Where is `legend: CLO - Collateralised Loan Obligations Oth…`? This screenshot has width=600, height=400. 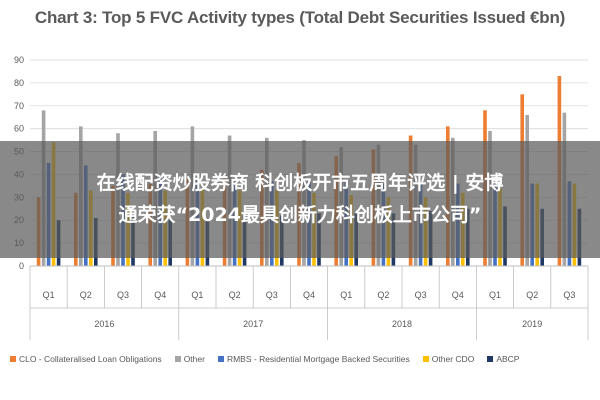
legend: CLO - Collateralised Loan Obligations Oth… is located at coordinates (302, 359).